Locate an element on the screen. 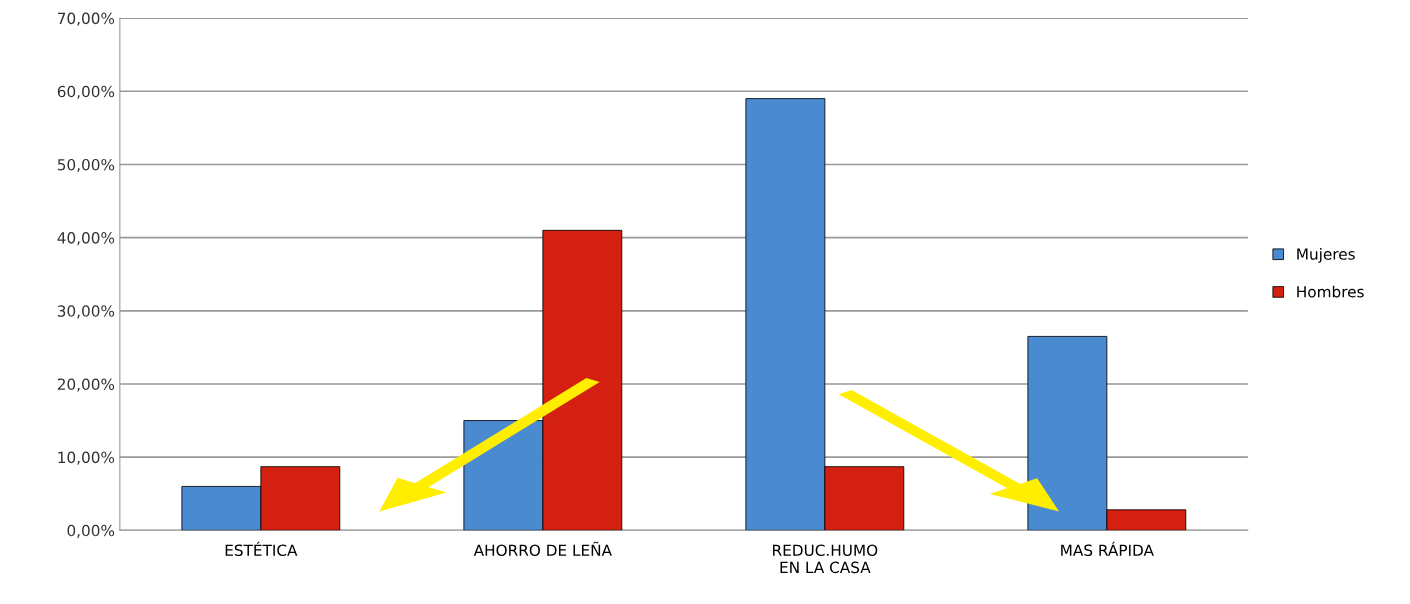 The width and height of the screenshot is (1410, 604). x-tick-label: AHORRO DE LEÑA is located at coordinates (542, 549).